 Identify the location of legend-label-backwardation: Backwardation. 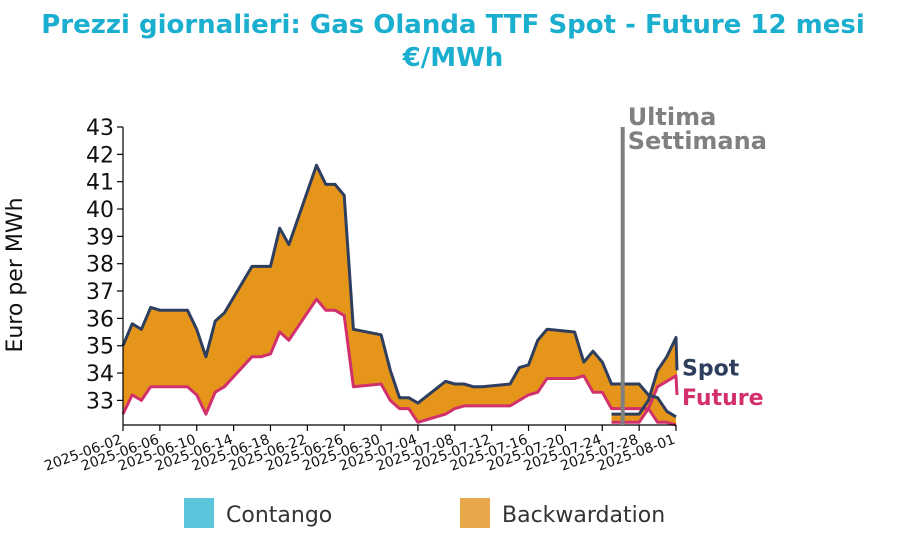
(583, 515).